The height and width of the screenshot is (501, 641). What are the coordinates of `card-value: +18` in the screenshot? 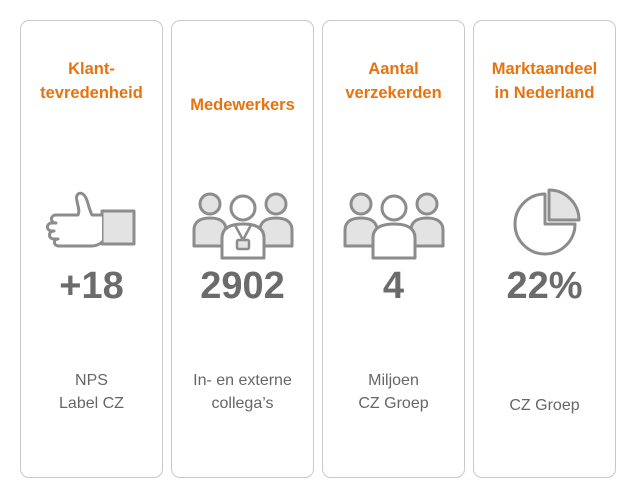 It's located at (91, 286).